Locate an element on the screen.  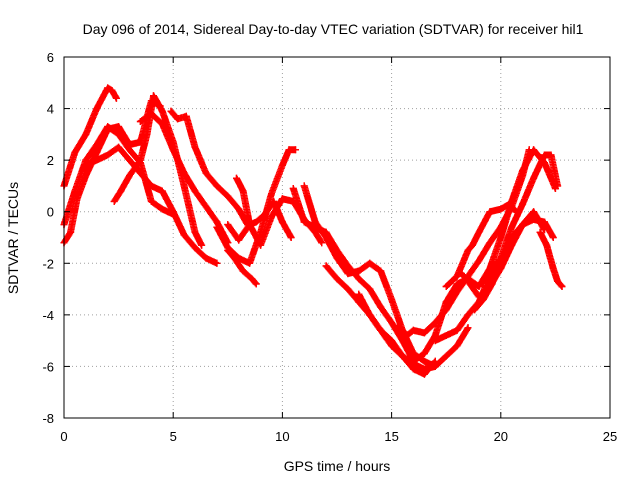
y-tick-label: -8 is located at coordinates (48, 418).